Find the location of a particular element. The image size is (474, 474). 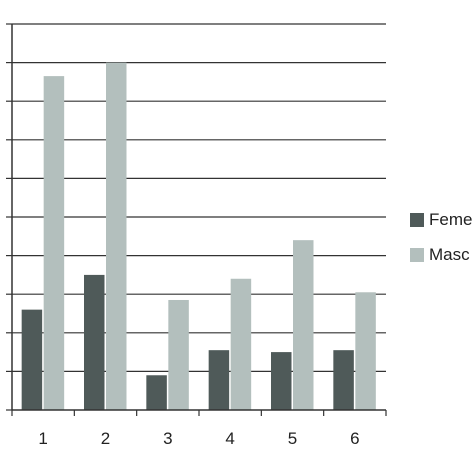

legend: Feme Masc is located at coordinates (442, 245).